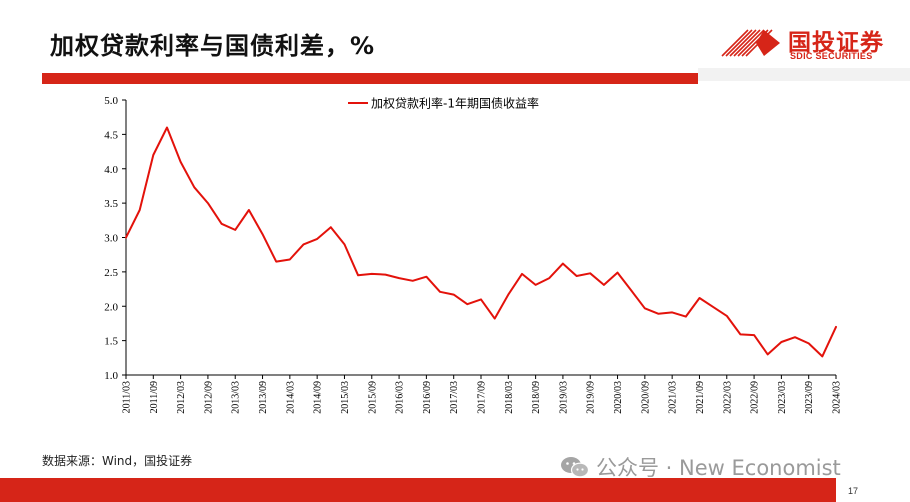 The width and height of the screenshot is (910, 502). I want to click on y-tick-label: 1.0, so click(111, 376).